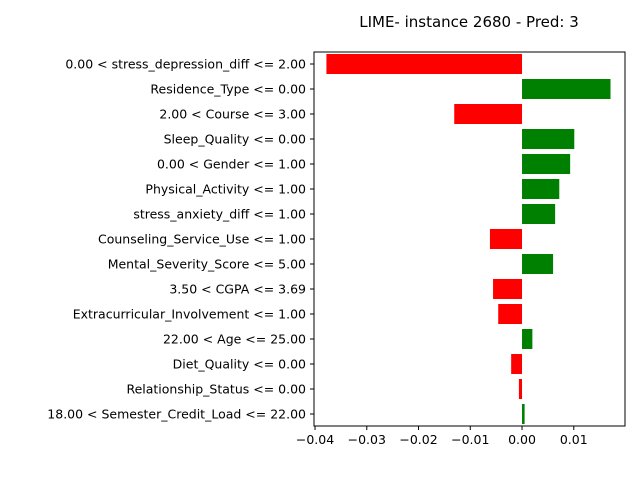 This screenshot has width=640, height=480. Describe the element at coordinates (315, 439) in the screenshot. I see `x-tick-label-0: −0.04` at that location.